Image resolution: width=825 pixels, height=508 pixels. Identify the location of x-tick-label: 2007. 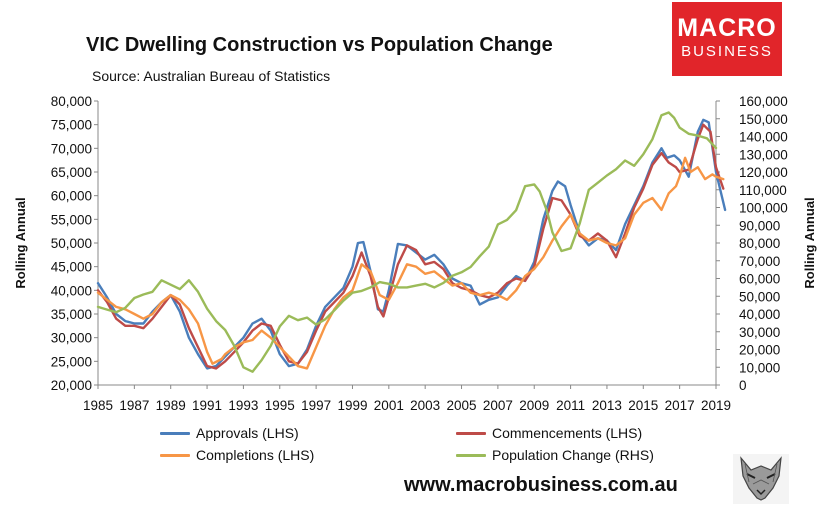
(498, 405).